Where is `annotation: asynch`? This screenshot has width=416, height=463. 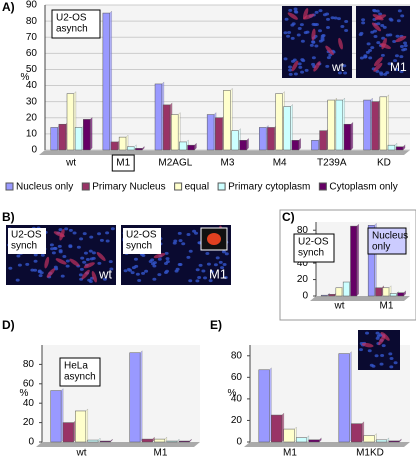
annotation: asynch is located at coordinates (80, 377).